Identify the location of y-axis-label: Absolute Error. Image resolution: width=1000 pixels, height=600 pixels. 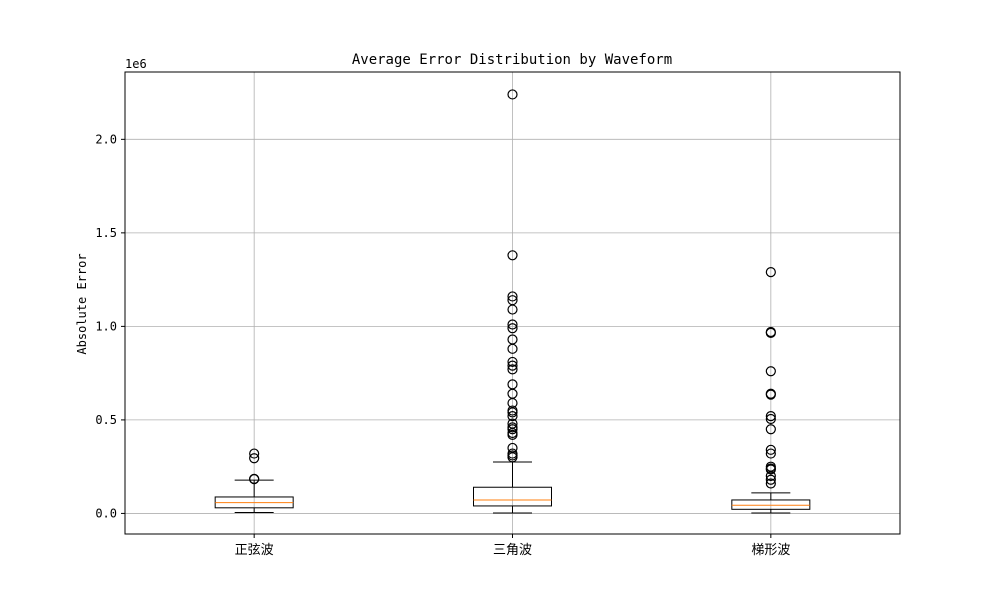
(82, 303).